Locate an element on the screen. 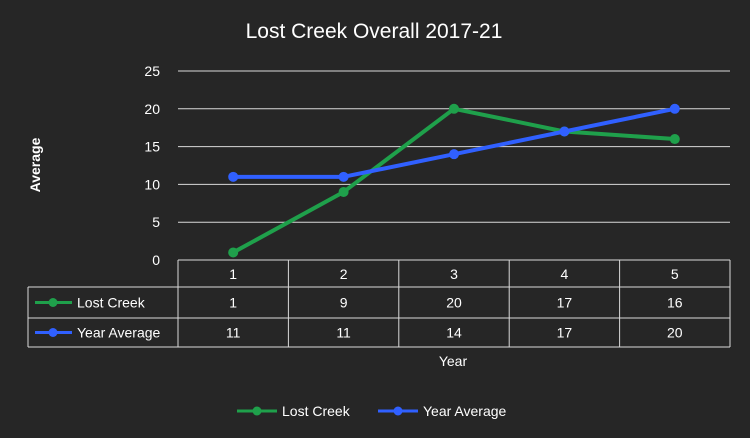  y-tick-labels: 0 5 10 15 20 25 is located at coordinates (152, 165).